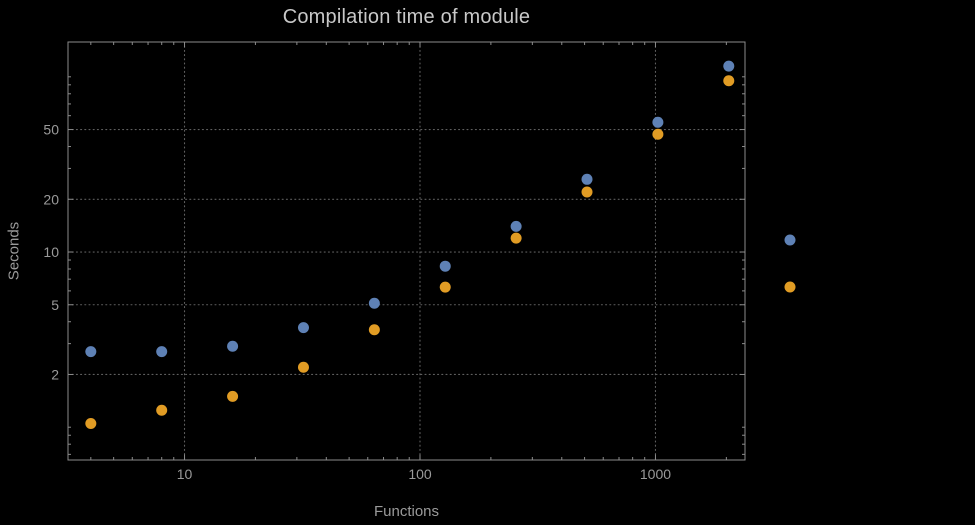 This screenshot has height=525, width=975. I want to click on y-tick-label: 20, so click(51, 199).